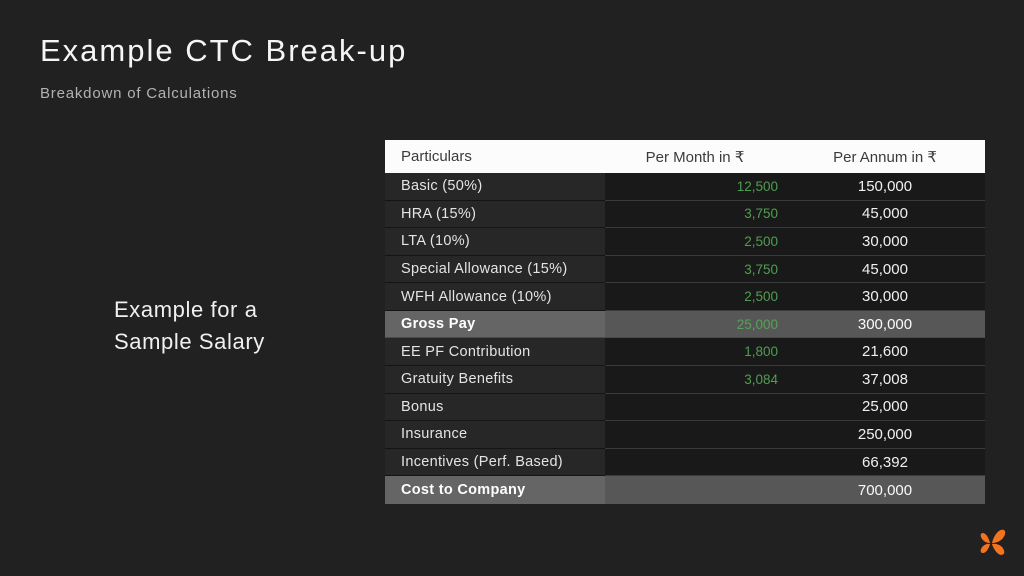  What do you see at coordinates (885, 435) in the screenshot?
I see `per-annum-cell: 250,000` at bounding box center [885, 435].